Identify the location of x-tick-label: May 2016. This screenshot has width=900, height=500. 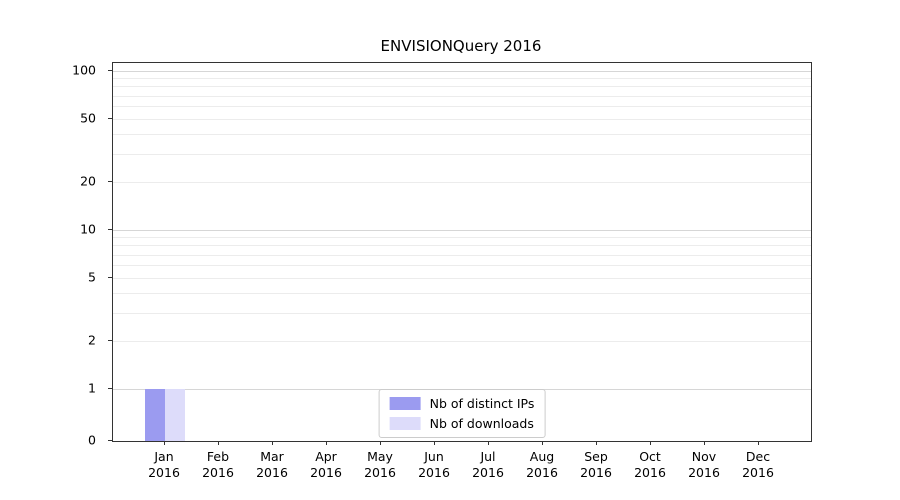
(380, 465).